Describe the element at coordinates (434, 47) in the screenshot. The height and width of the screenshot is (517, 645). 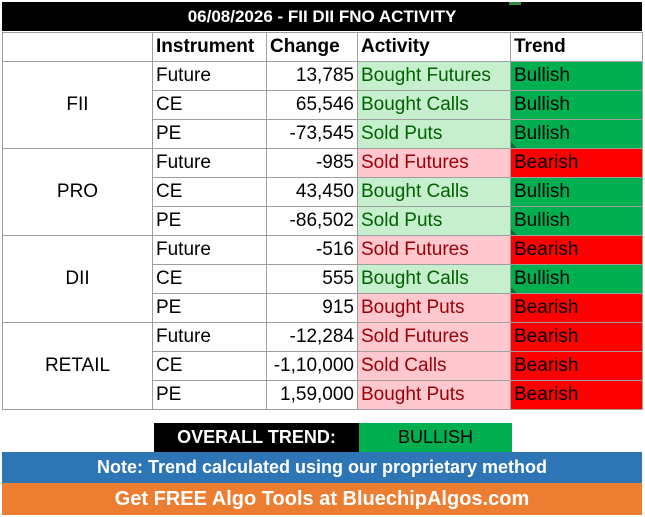
I see `header-activity: Activity` at that location.